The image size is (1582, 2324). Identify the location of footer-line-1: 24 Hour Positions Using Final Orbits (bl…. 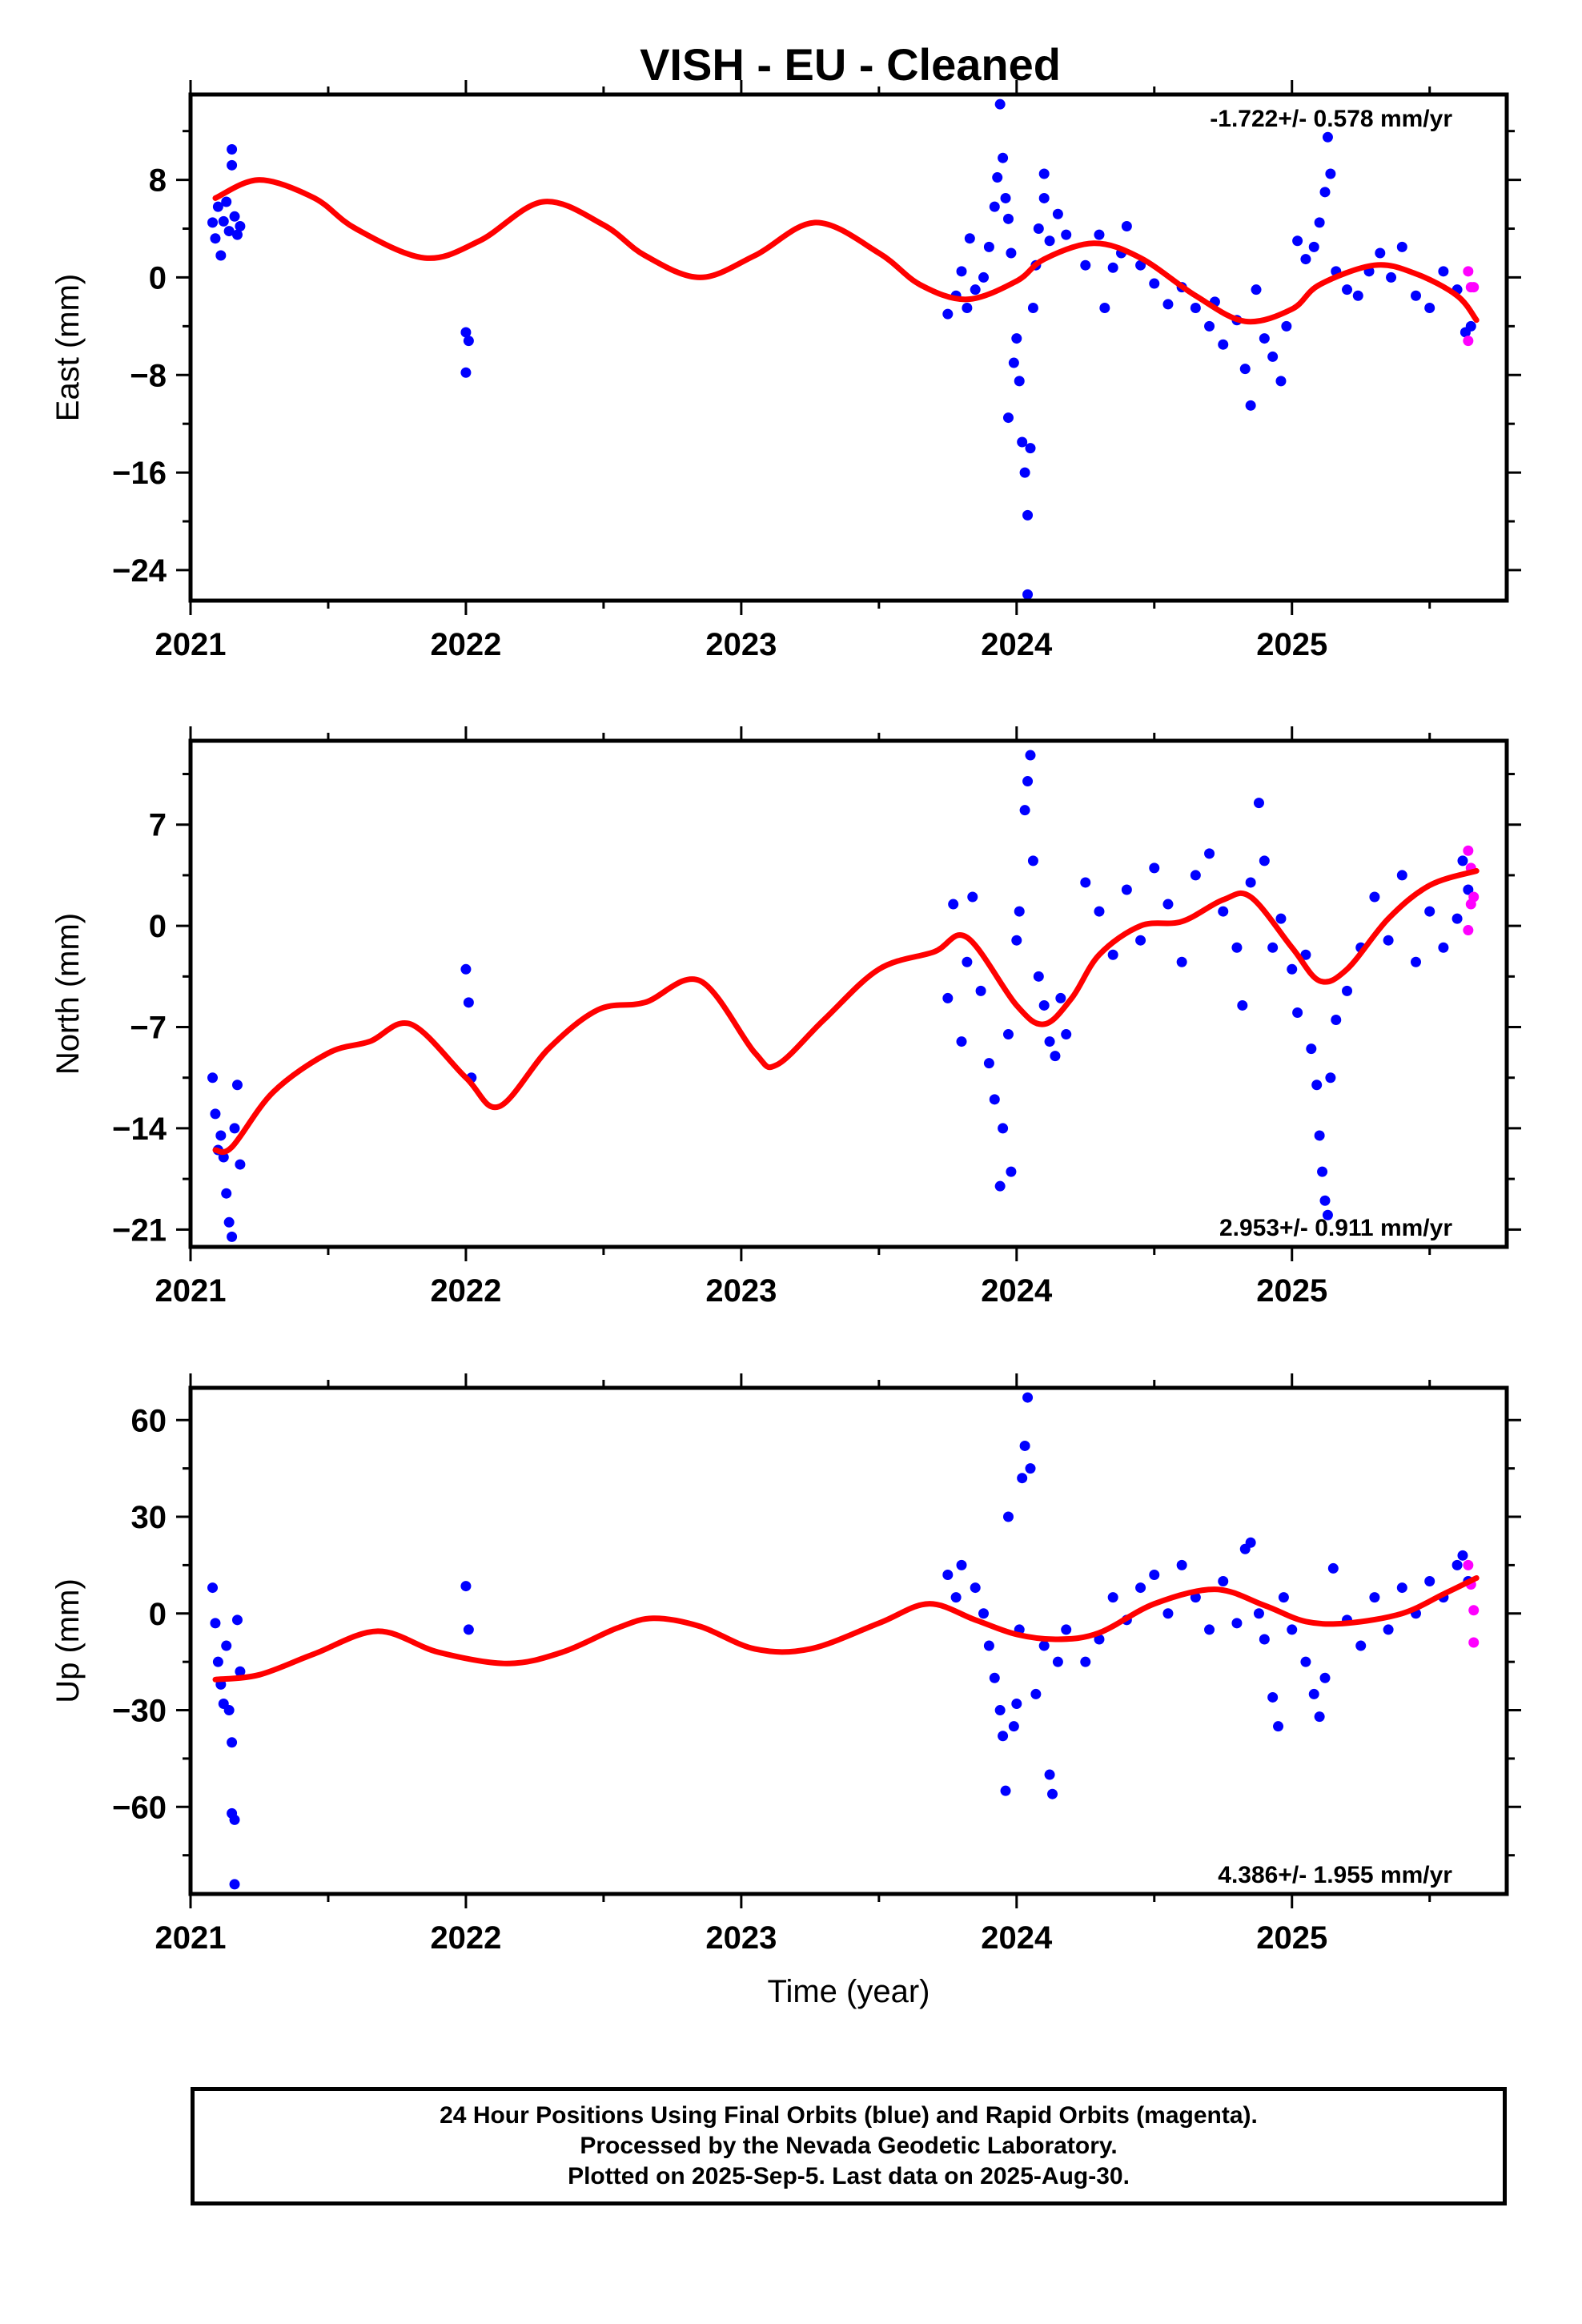
(849, 2115).